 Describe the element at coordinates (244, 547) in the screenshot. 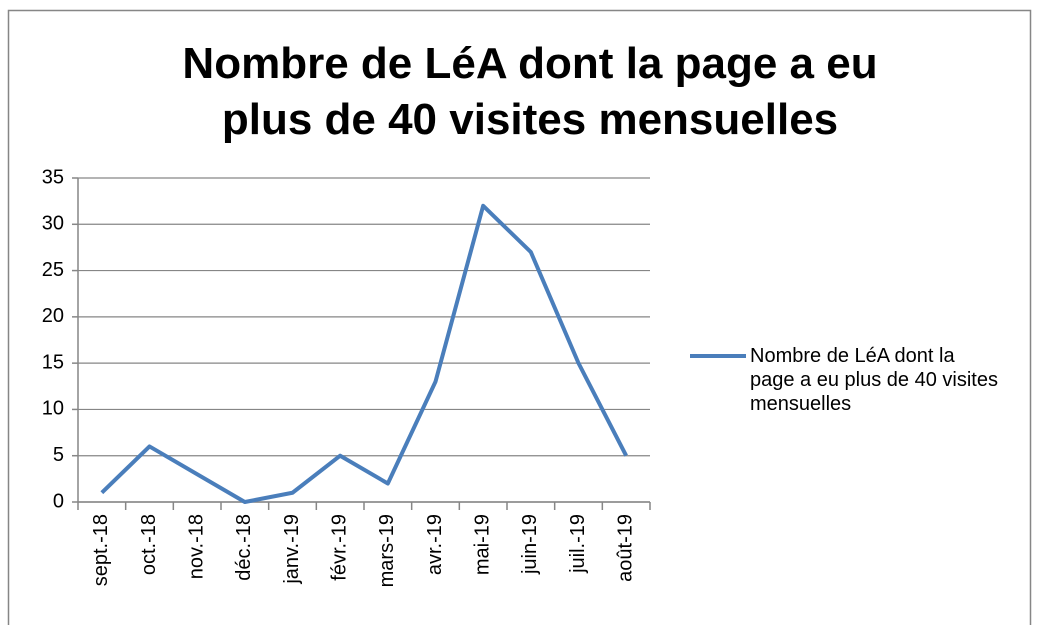

I see `x-tick-label: déc.-18` at that location.